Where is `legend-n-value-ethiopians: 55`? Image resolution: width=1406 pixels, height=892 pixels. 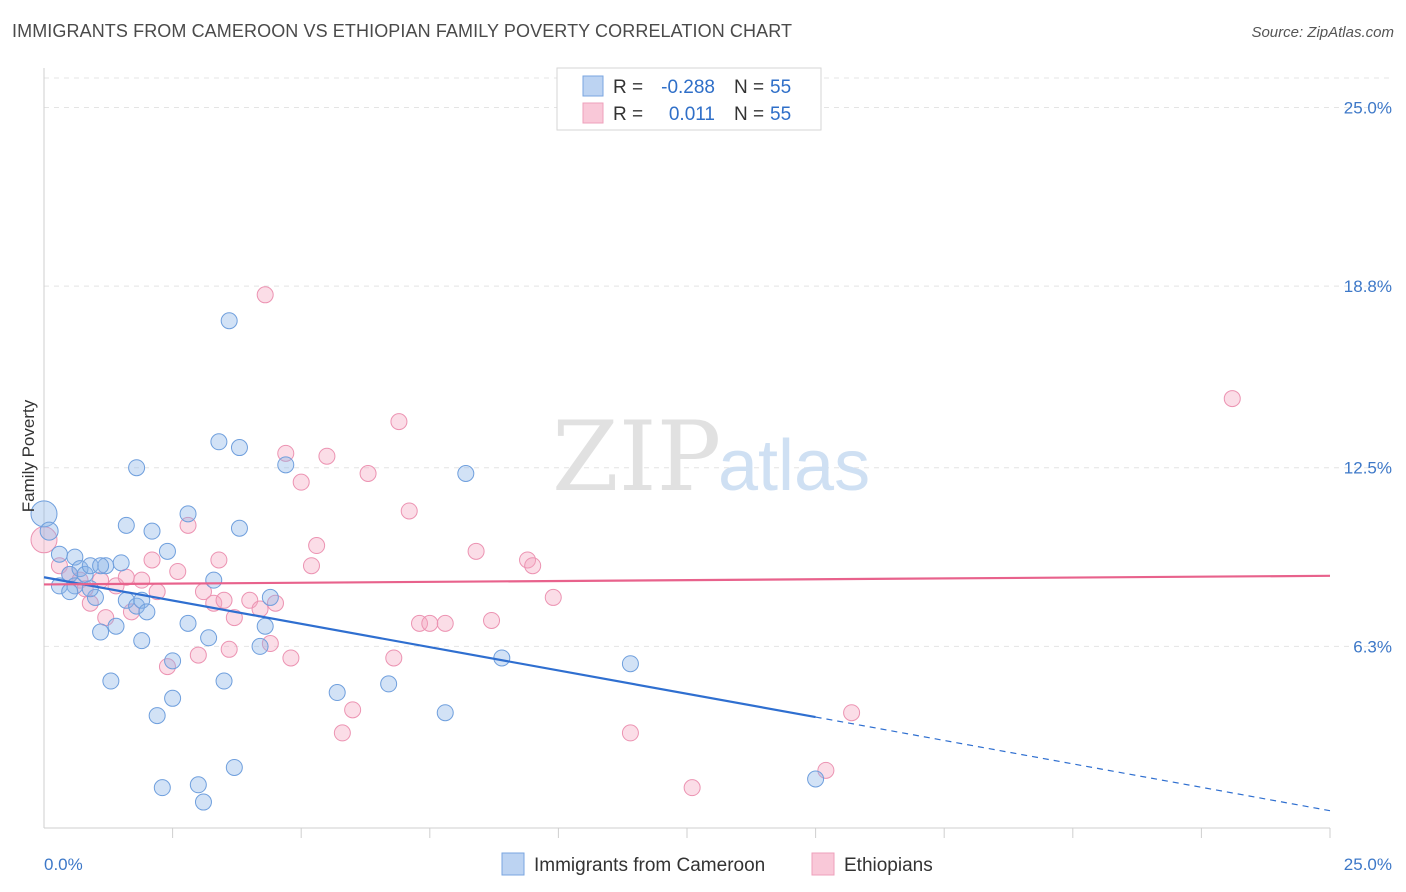
legend-n-value-ethiopians: 55 is located at coordinates (780, 114).